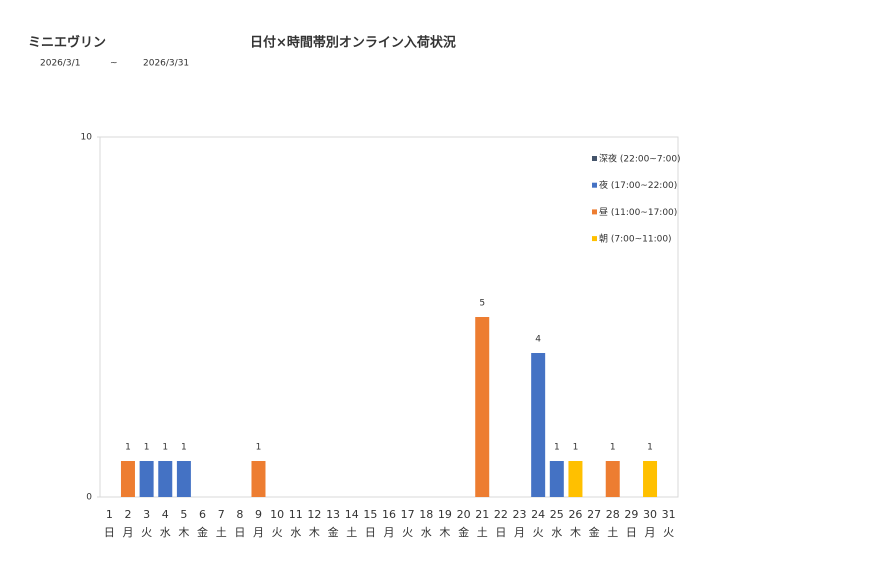 This screenshot has height=582, width=877. I want to click on x-tick-label: 28, so click(613, 514).